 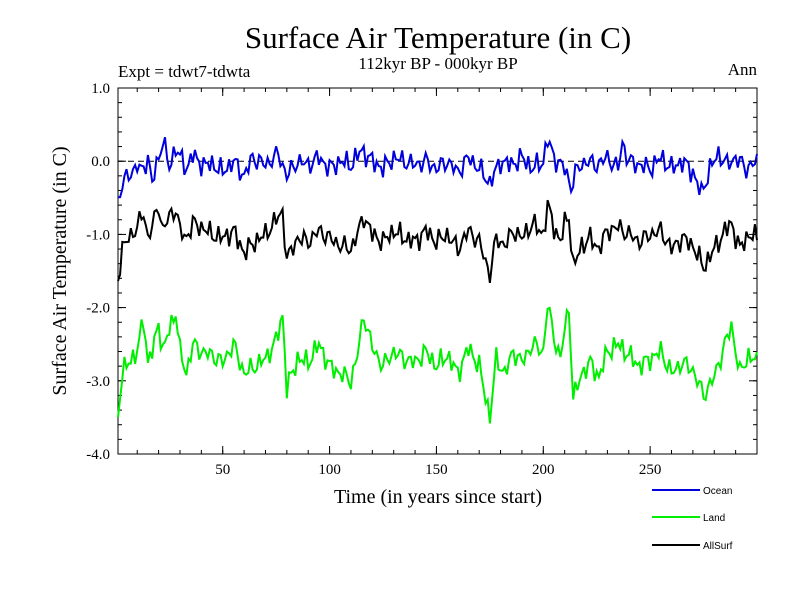 What do you see at coordinates (717, 491) in the screenshot?
I see `legend-label-ocean: Ocean` at bounding box center [717, 491].